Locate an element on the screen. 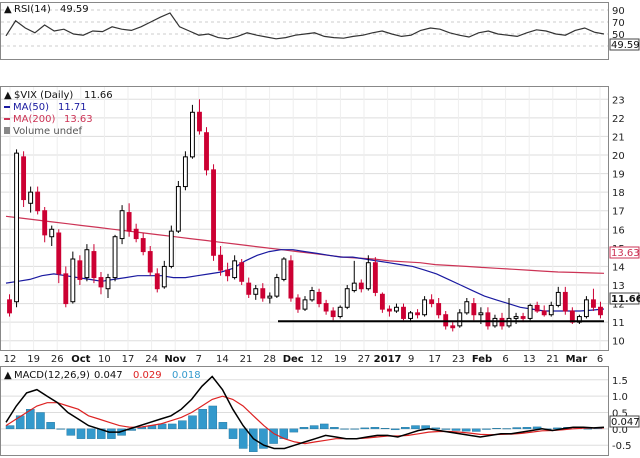 The height and width of the screenshot is (458, 640). symbol-value: 11.66 is located at coordinates (98, 95).